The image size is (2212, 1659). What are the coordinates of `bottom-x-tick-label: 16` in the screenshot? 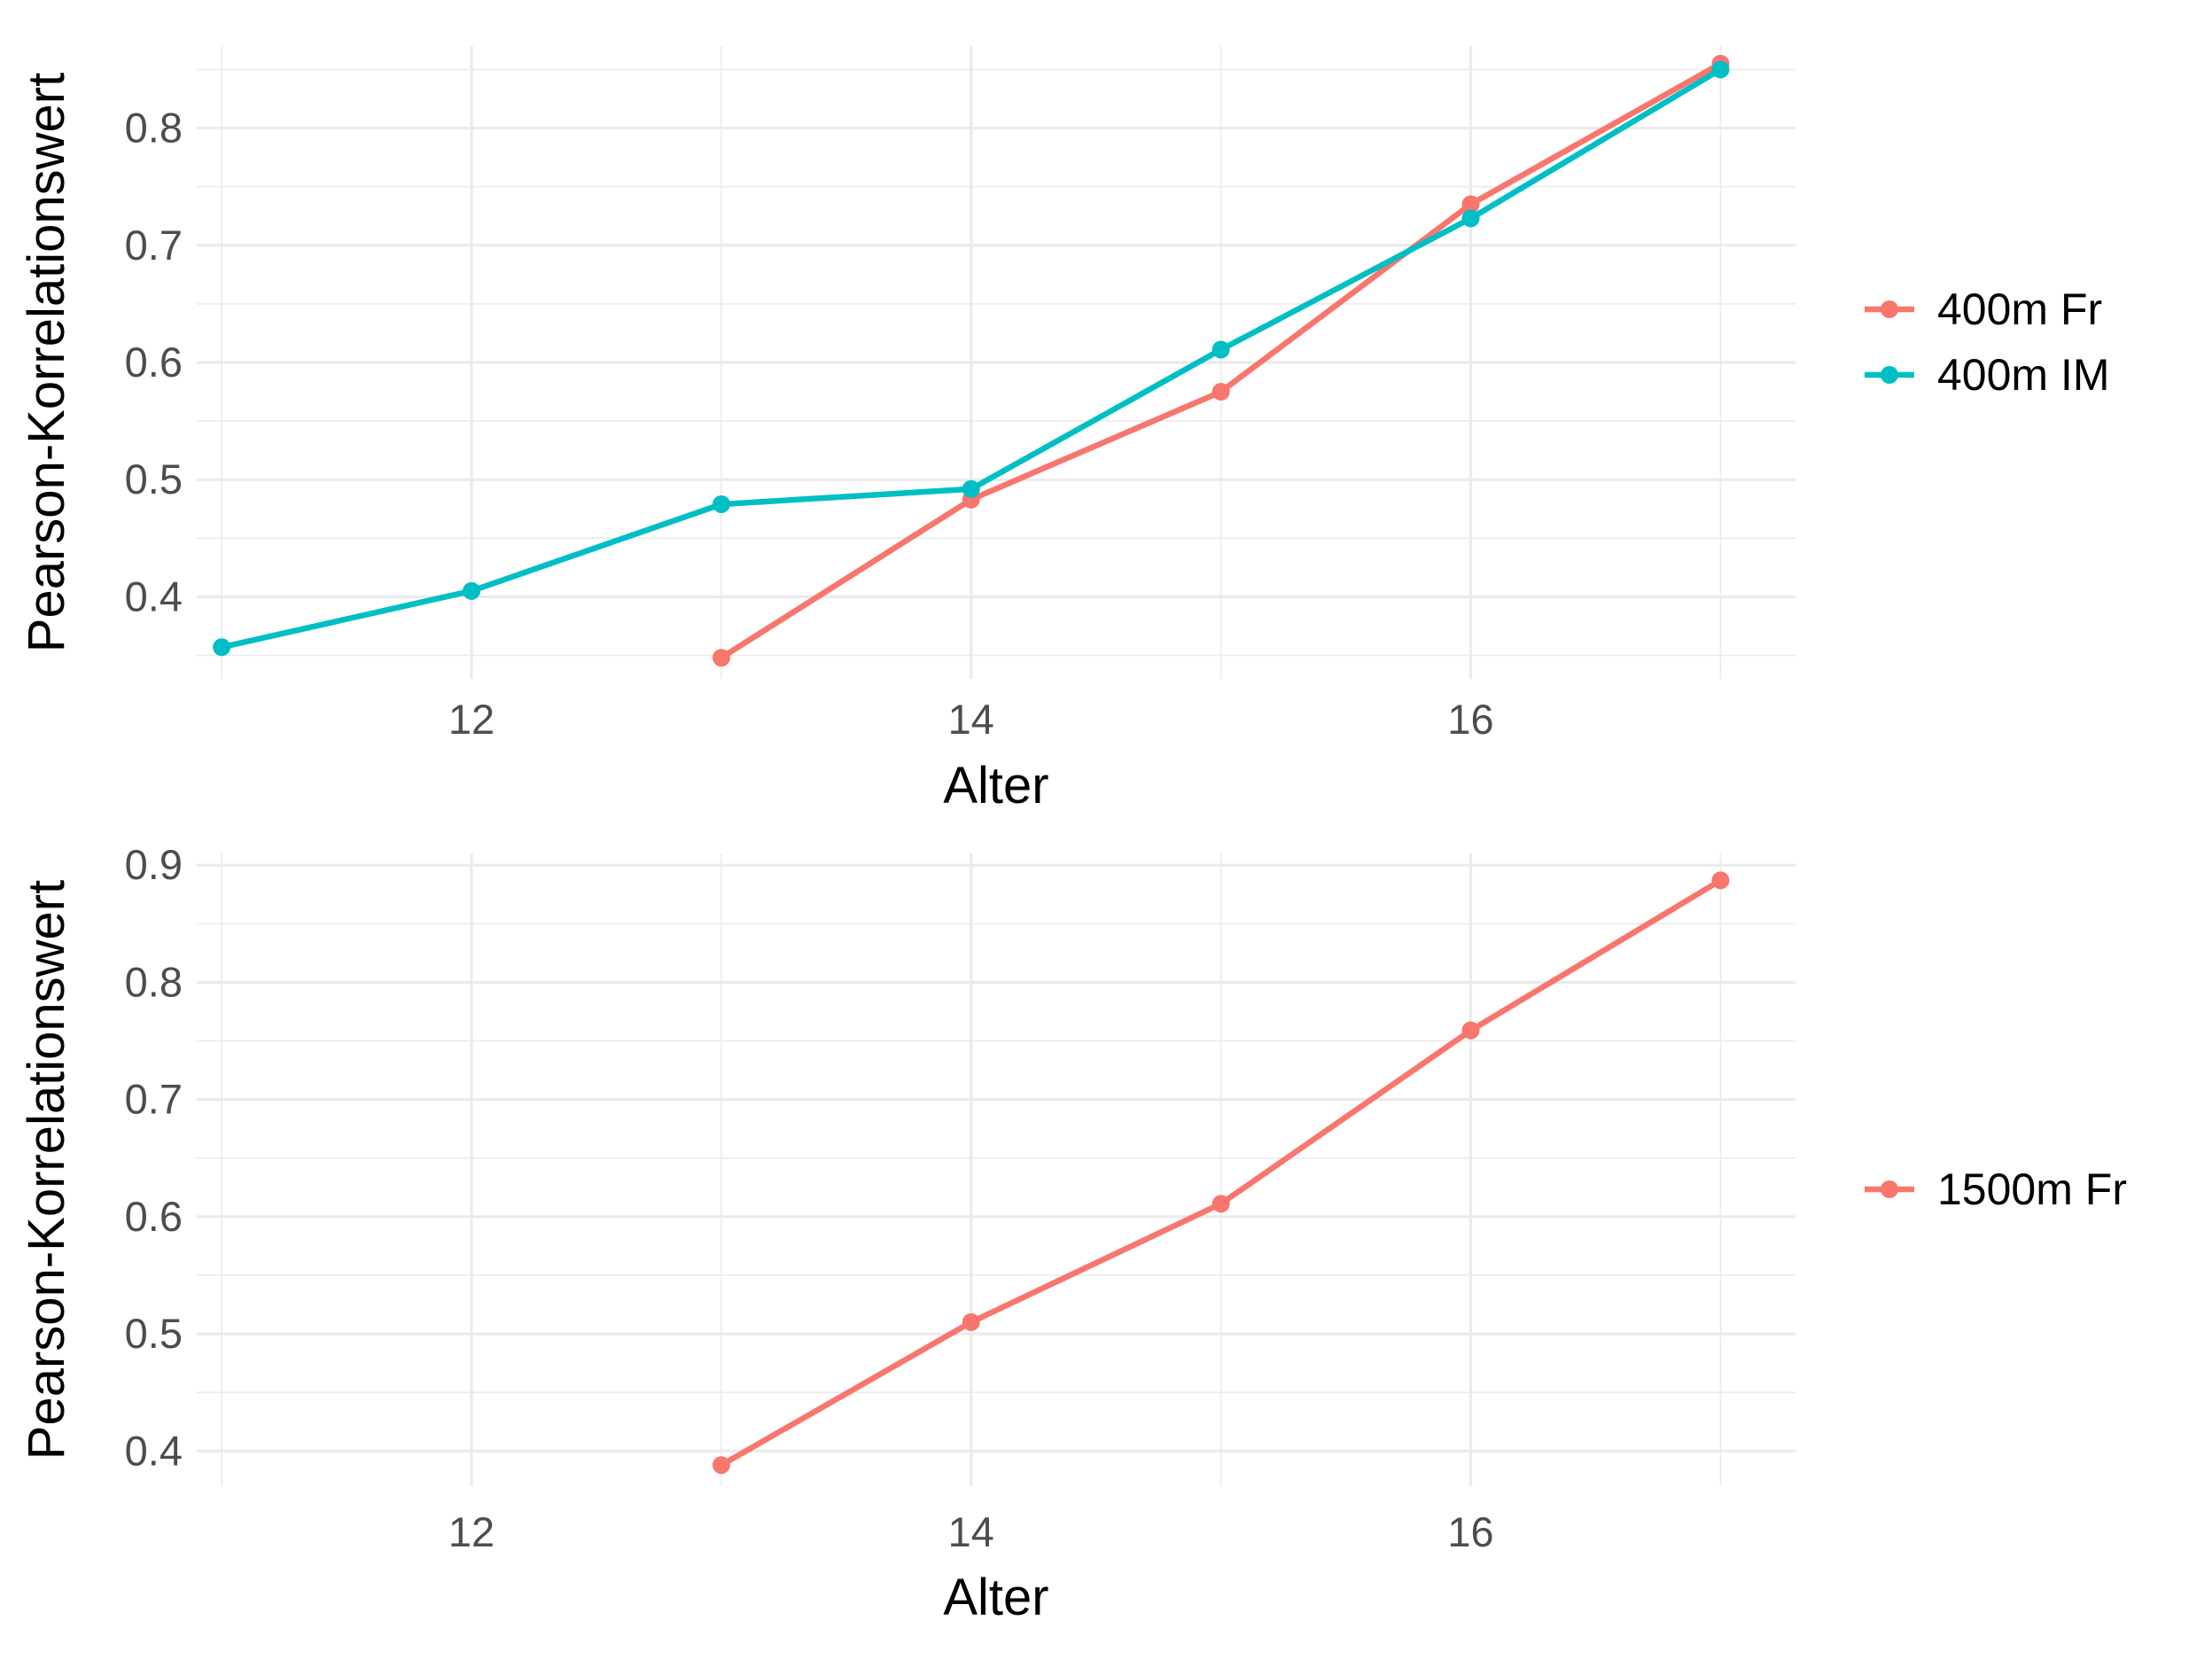 It's located at (1470, 1531).